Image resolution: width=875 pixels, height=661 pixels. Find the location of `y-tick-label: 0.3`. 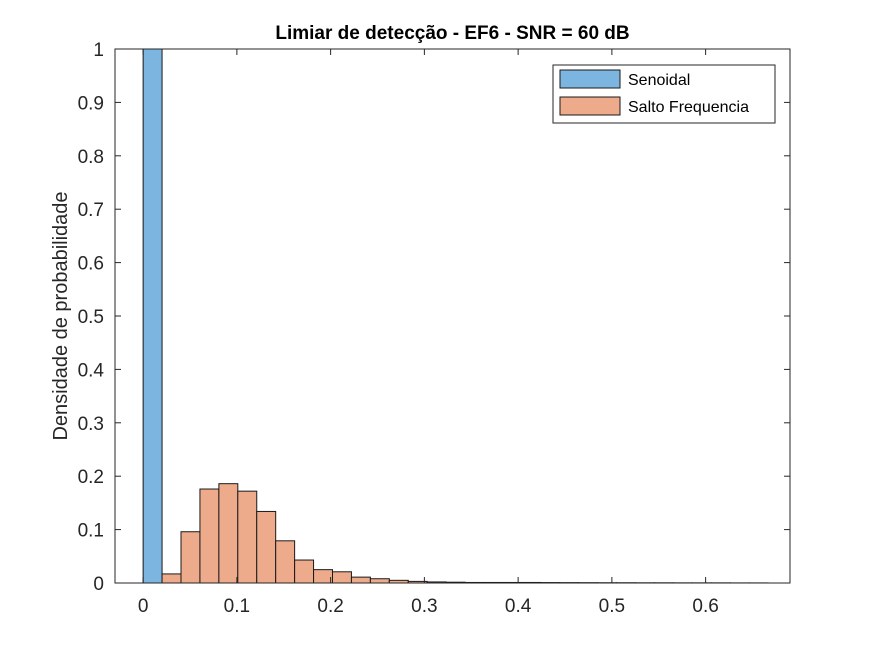

y-tick-label: 0.3 is located at coordinates (91, 424).